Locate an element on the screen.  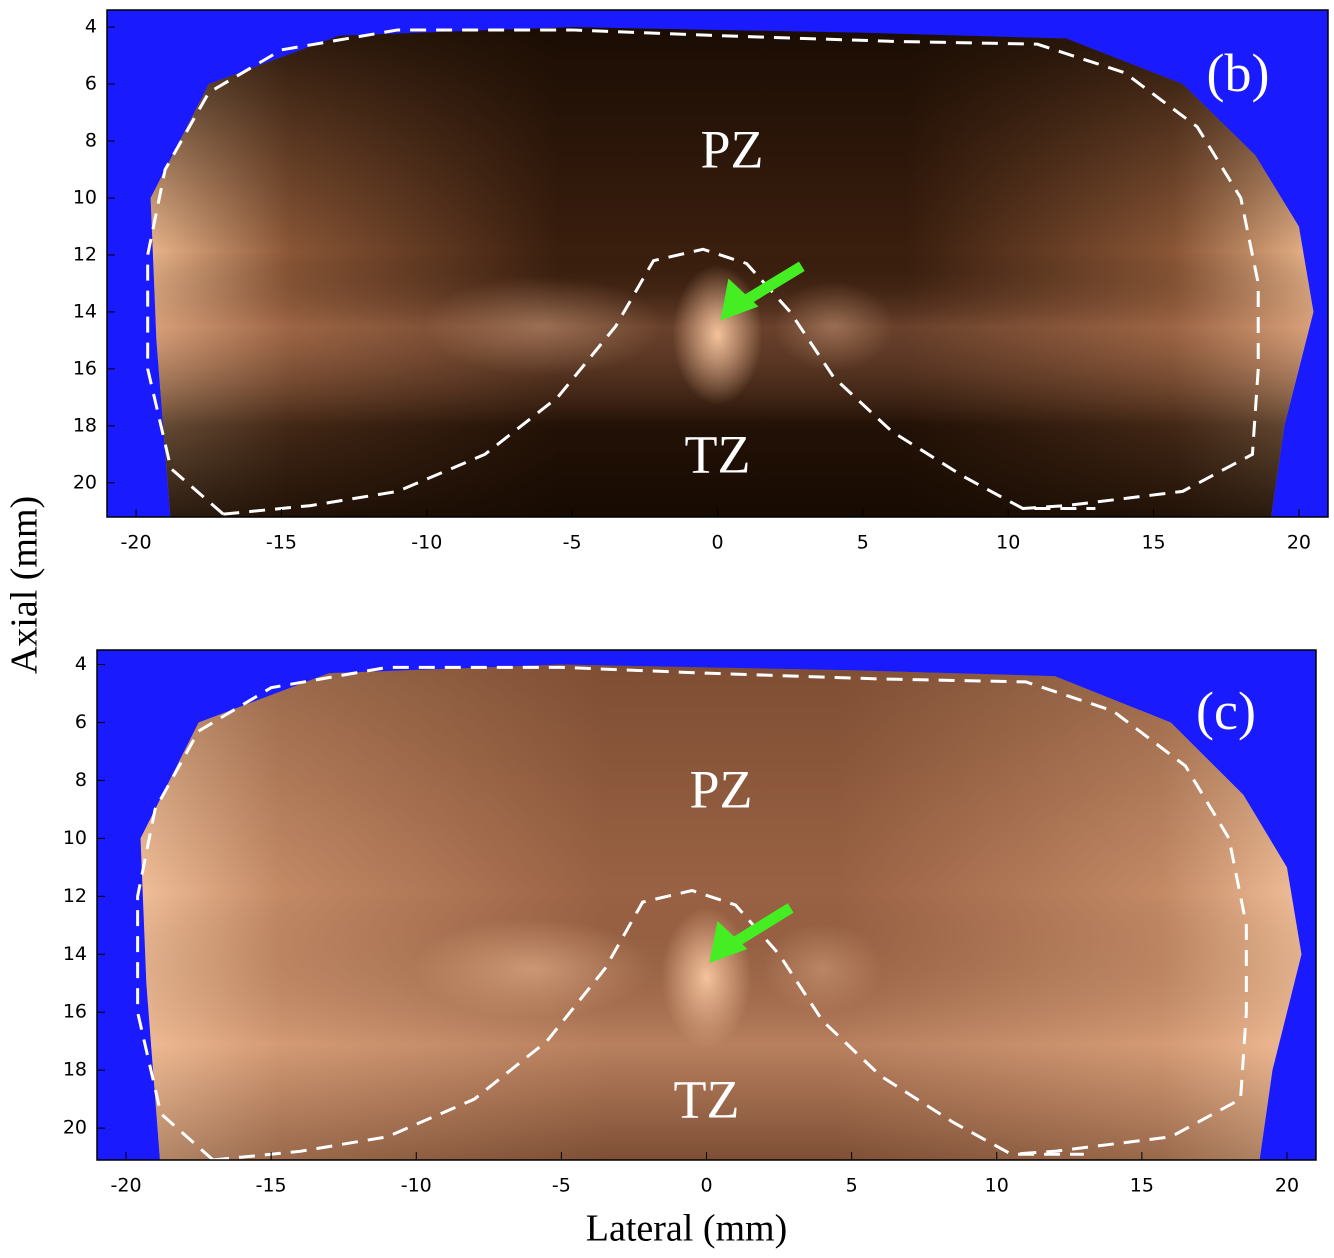
y-axis-label: Axial (mm) is located at coordinates (25, 585).